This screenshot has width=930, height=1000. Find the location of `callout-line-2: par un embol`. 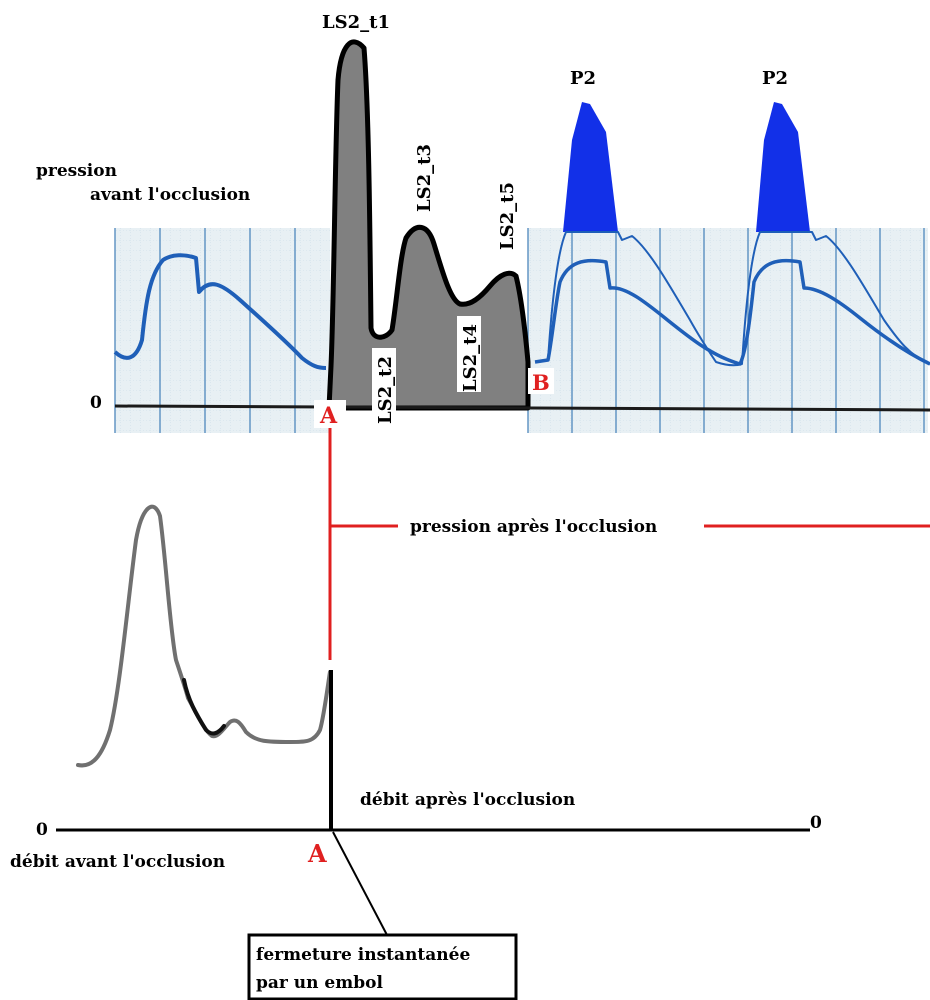

callout-line-2: par un embol is located at coordinates (319, 983).